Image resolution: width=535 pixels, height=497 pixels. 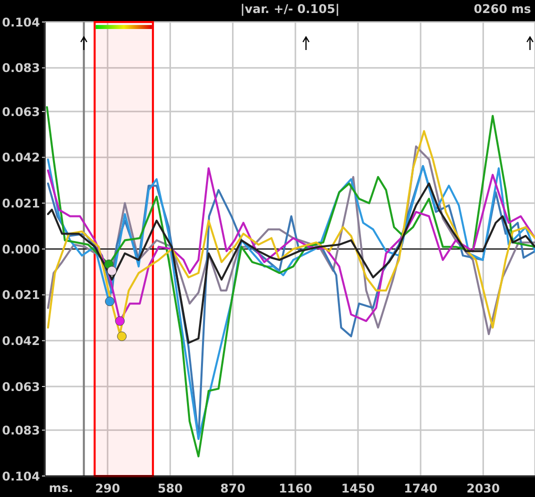 What do you see at coordinates (233, 489) in the screenshot?
I see `x-tick-label: 870` at bounding box center [233, 489].